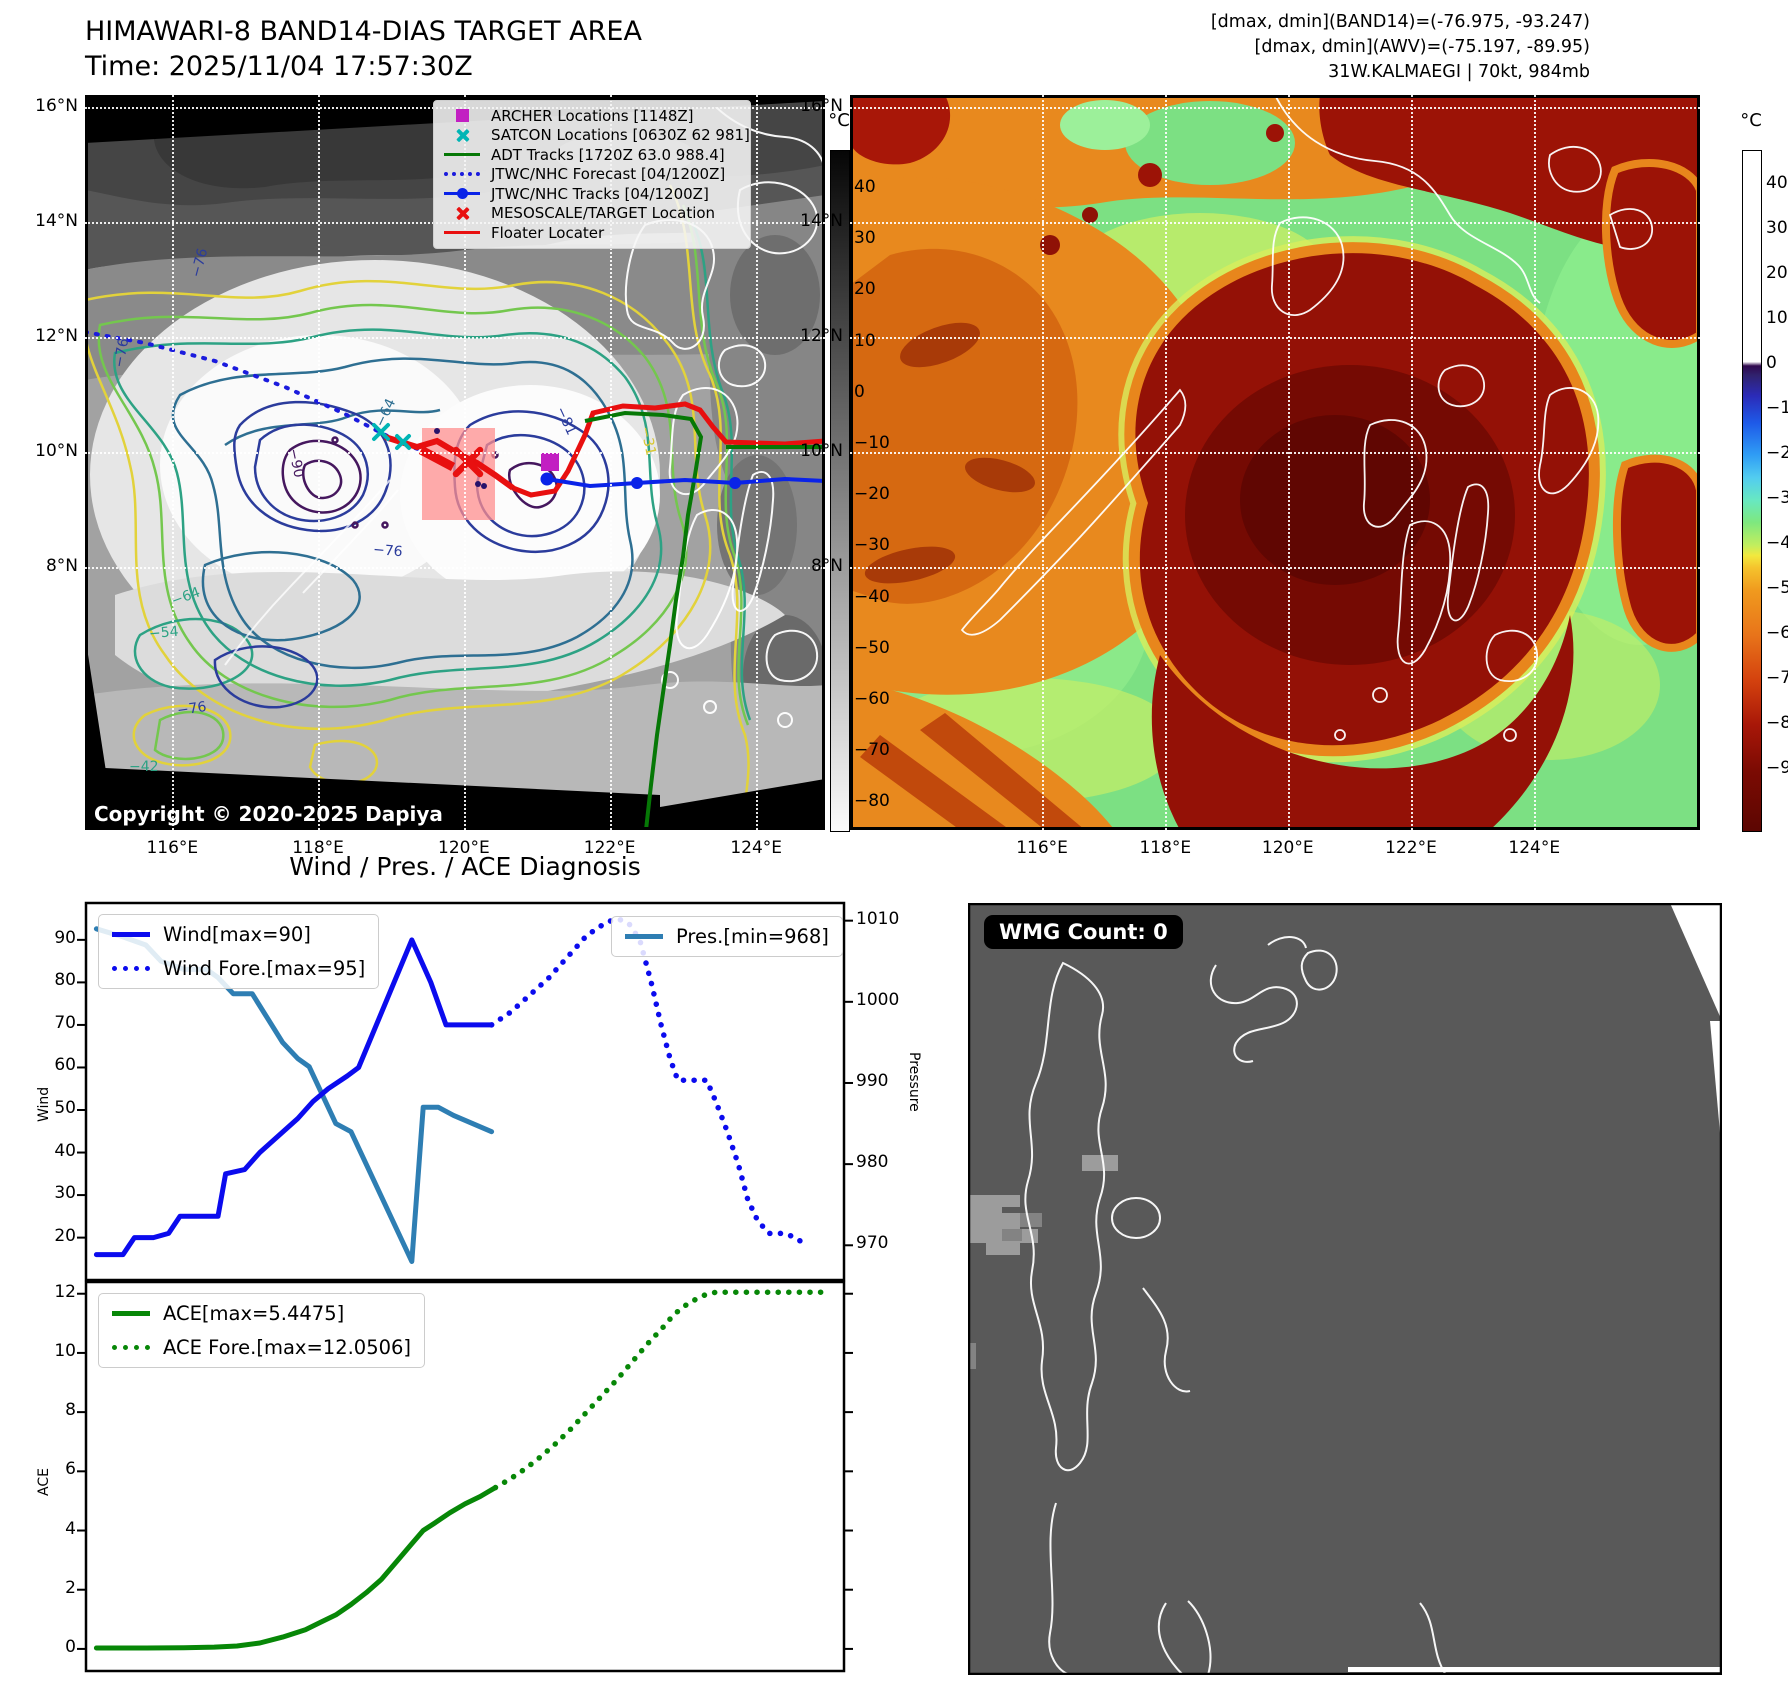 This screenshot has height=1690, width=1788. I want to click on pressure-y-tick: 1000, so click(878, 999).